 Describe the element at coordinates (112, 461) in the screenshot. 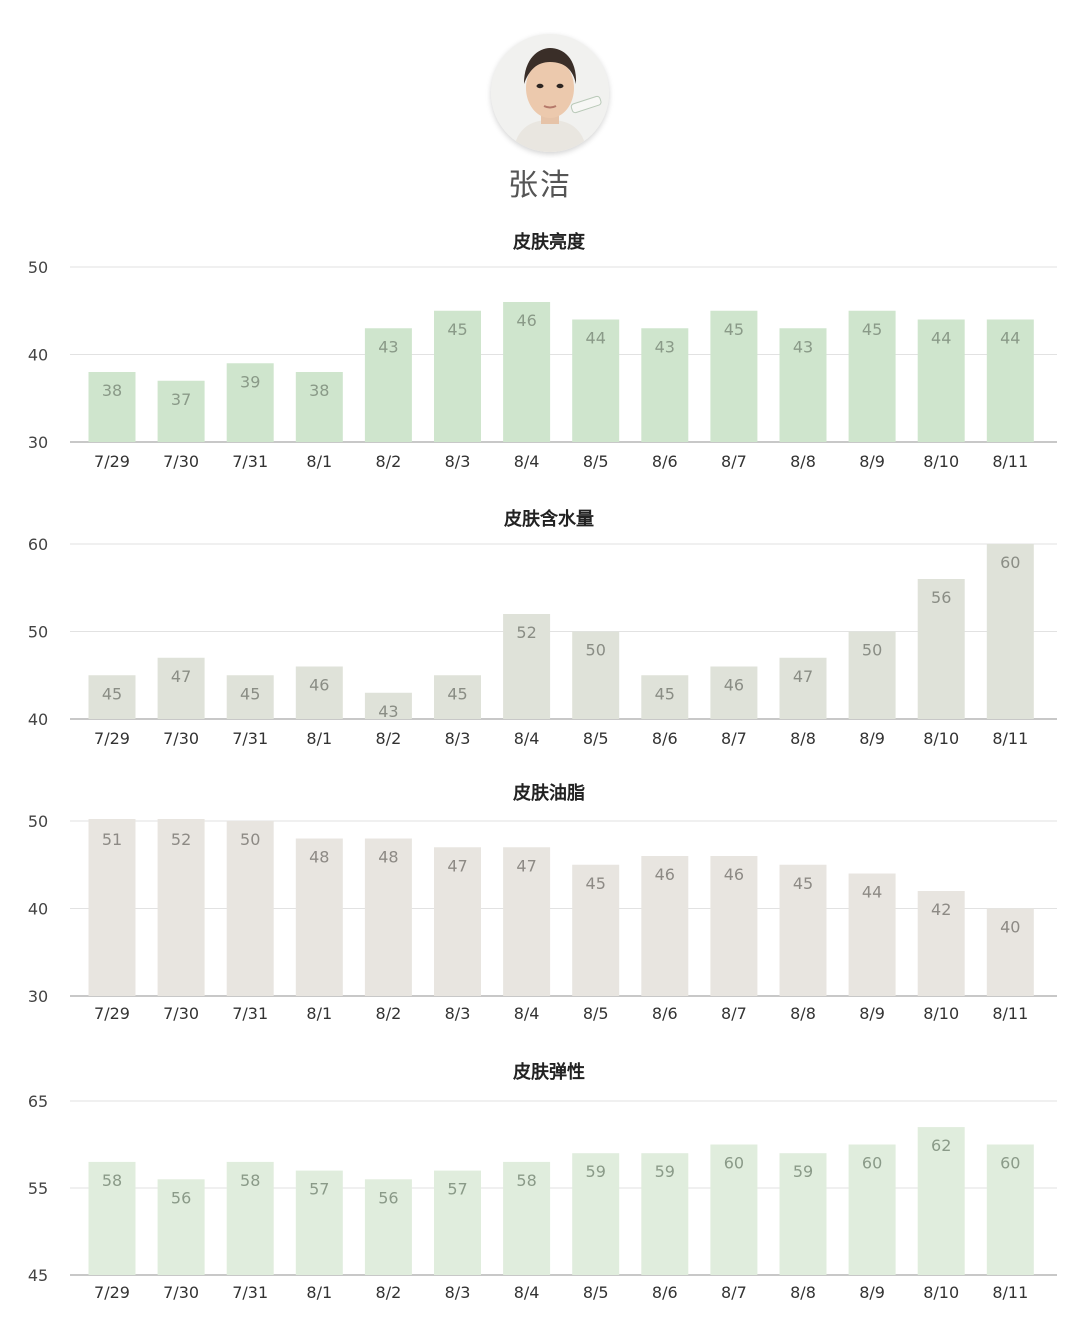

I see `x-tick-label: 7/29` at that location.